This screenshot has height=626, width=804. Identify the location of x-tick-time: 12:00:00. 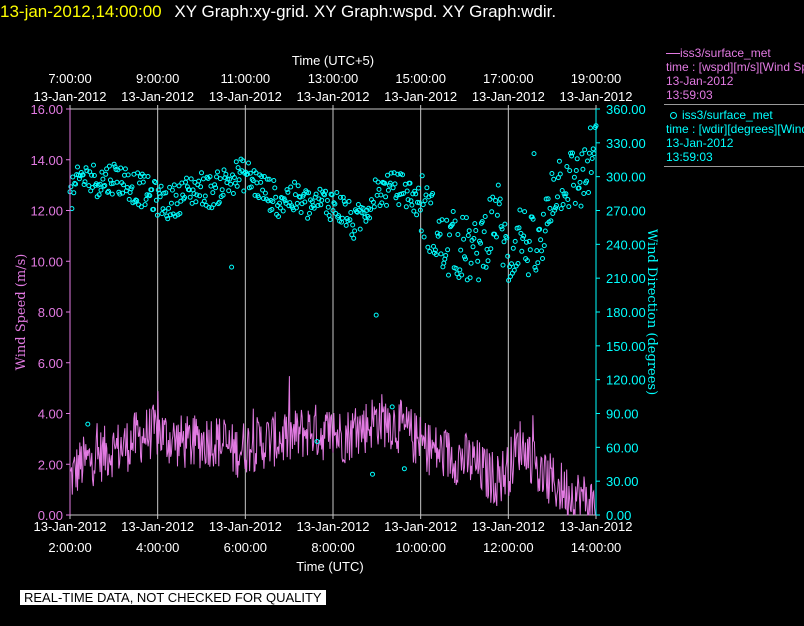
(508, 547).